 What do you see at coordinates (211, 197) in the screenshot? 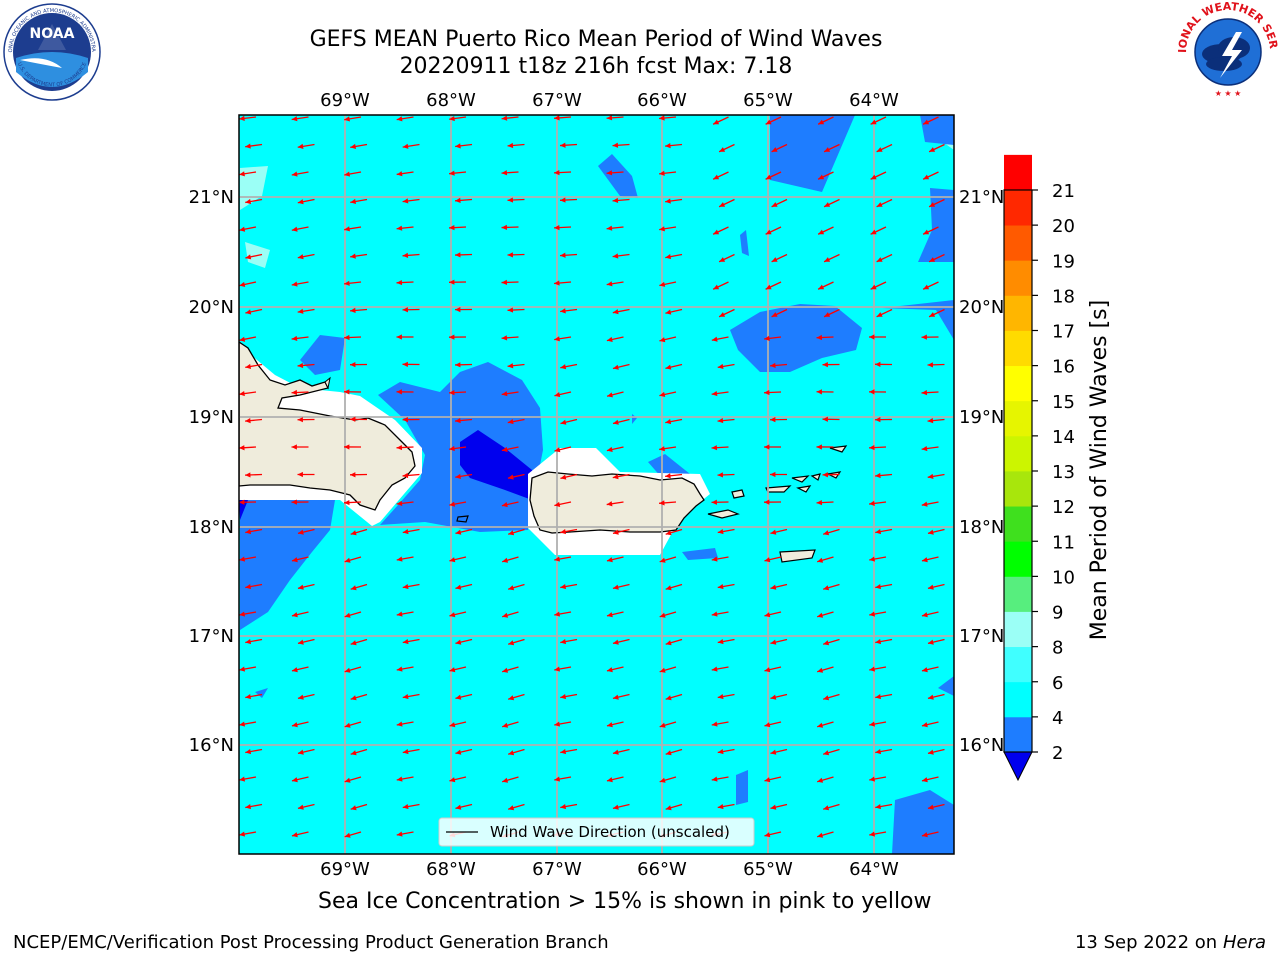
I see `lat-label-left: 21°N` at bounding box center [211, 197].